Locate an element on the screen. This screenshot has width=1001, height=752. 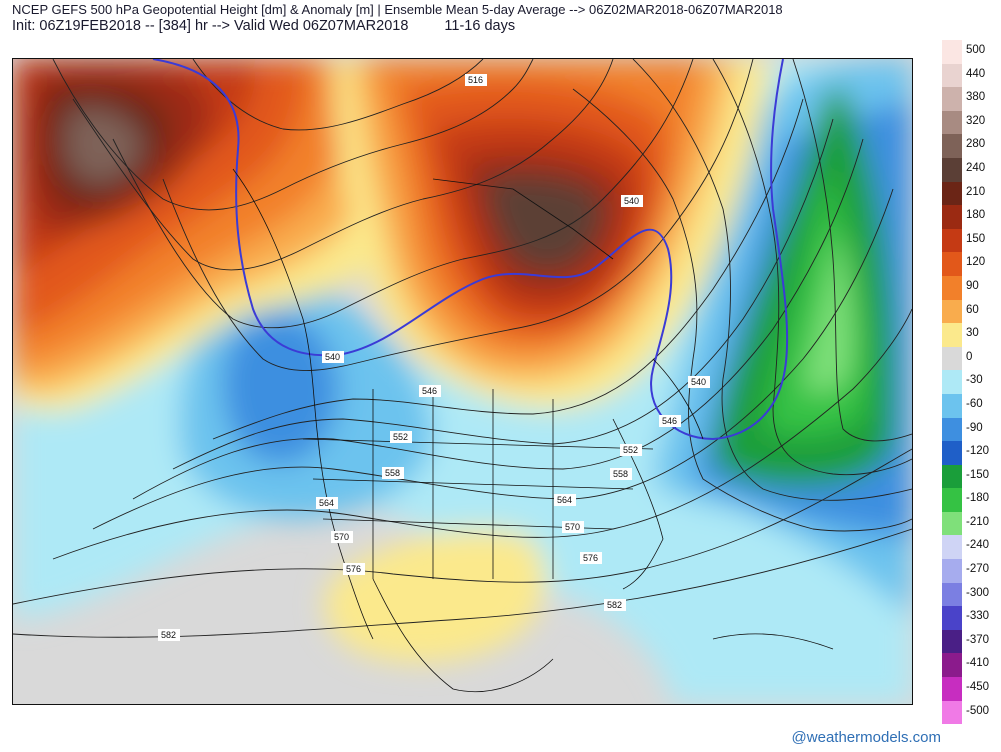
legend-label: -270 is located at coordinates (978, 569).